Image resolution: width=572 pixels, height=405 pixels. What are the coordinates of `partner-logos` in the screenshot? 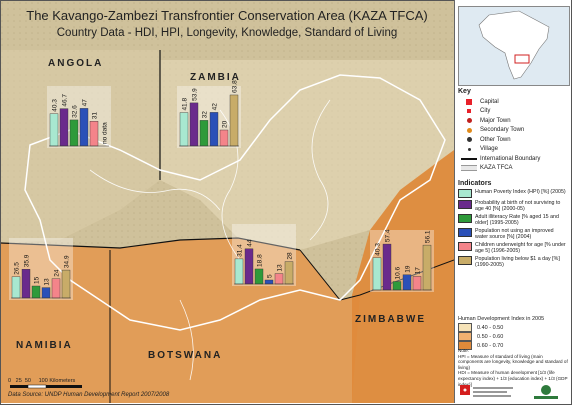 It's located at (509, 392).